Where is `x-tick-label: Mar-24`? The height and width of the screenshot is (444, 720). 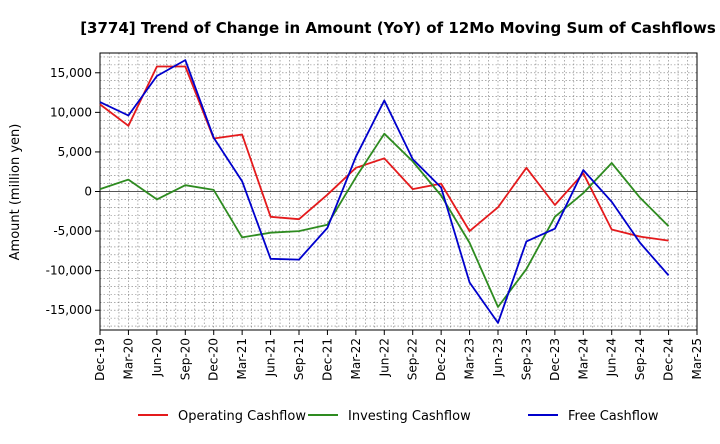 x-tick-label: Mar-24 is located at coordinates (583, 358).